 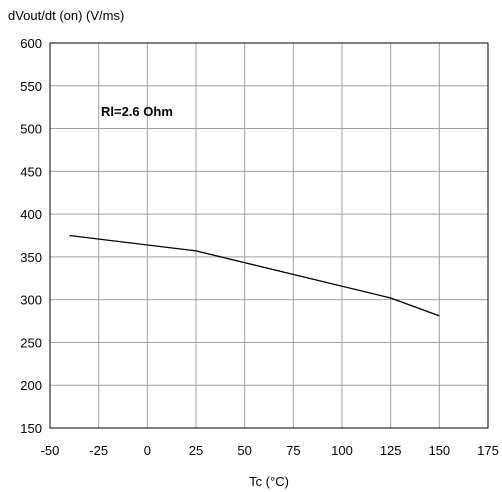 What do you see at coordinates (31, 257) in the screenshot?
I see `y-tick-label-4: 350` at bounding box center [31, 257].